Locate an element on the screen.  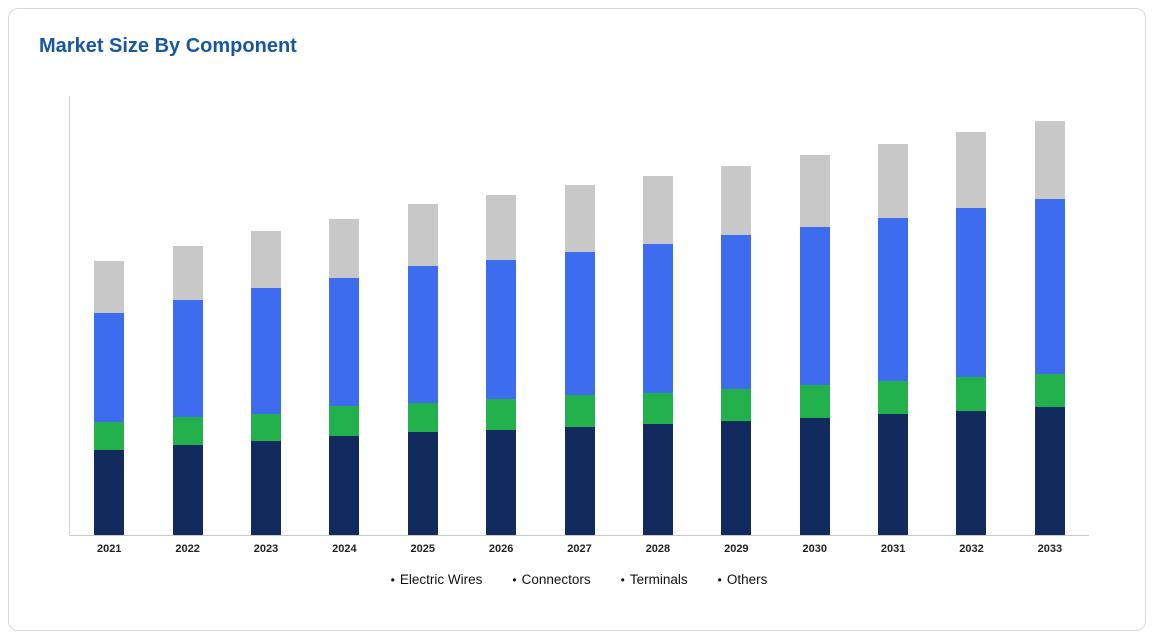
bar-column-2031: 2031 is located at coordinates (893, 325).